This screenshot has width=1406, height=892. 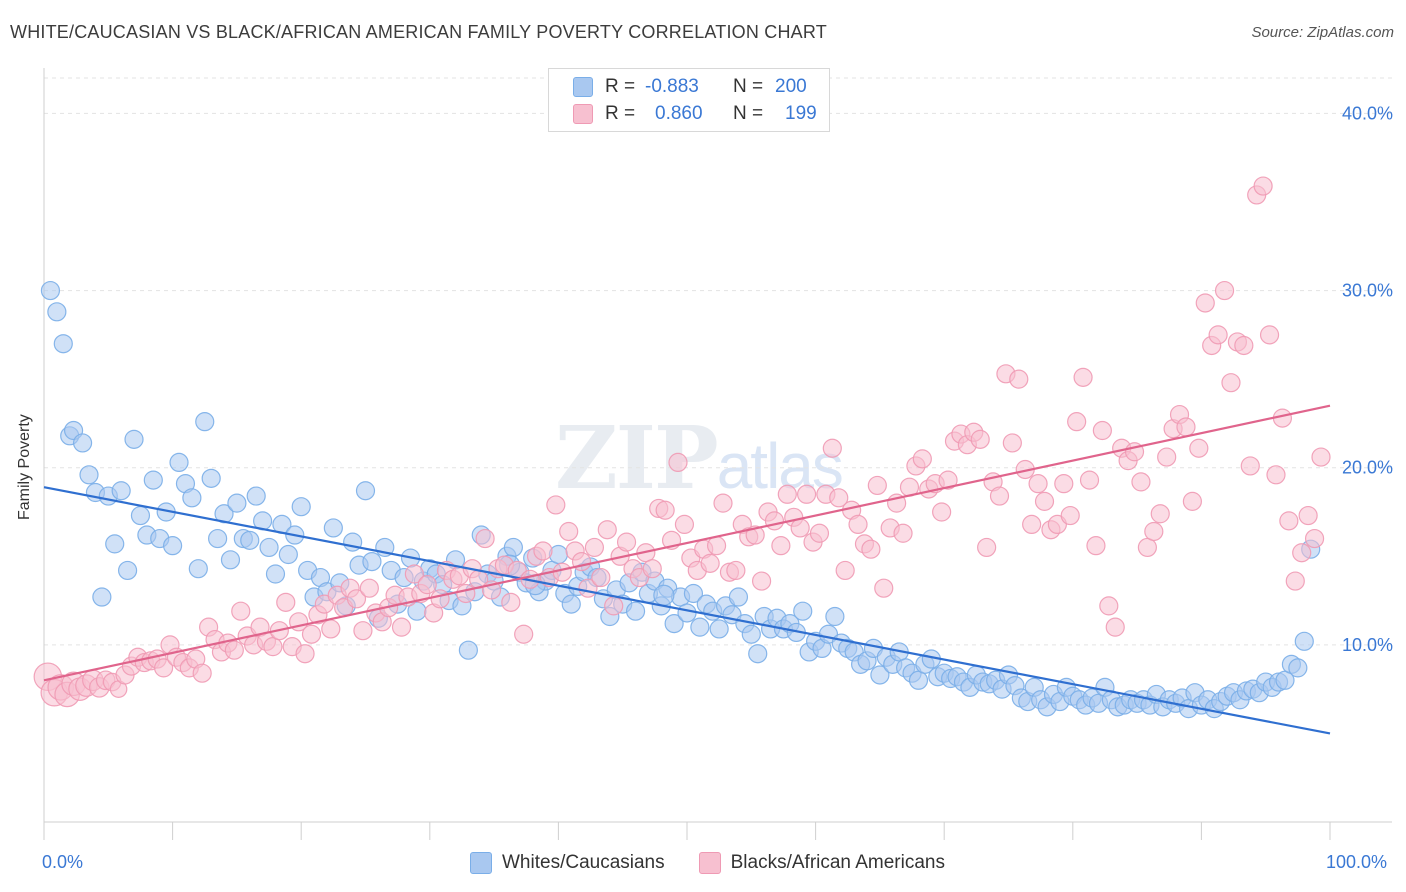 What do you see at coordinates (748, 113) in the screenshot?
I see `legend-n-label: N =` at bounding box center [748, 113].